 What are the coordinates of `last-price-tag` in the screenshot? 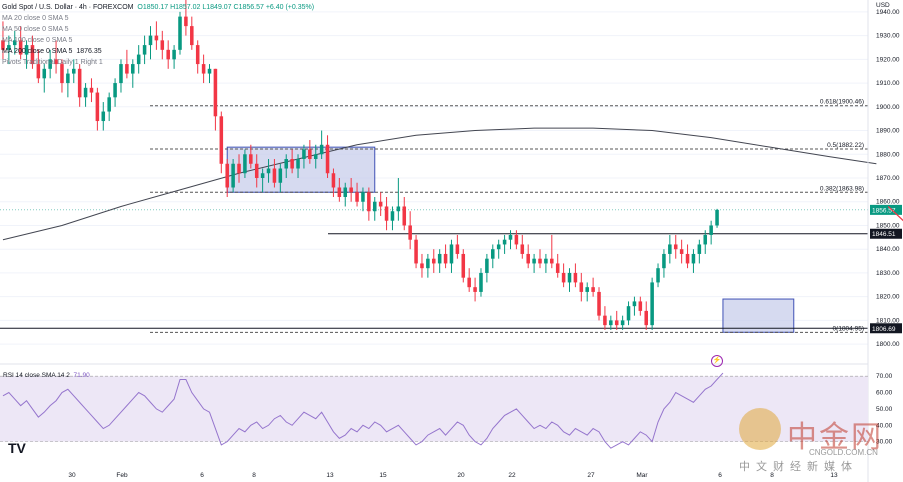 It's located at (886, 209).